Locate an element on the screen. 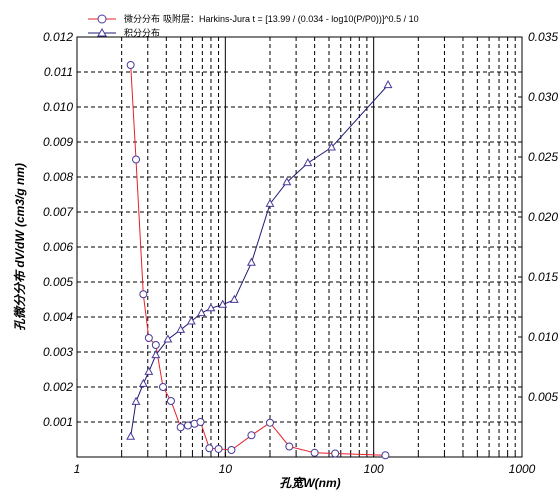  right-axis: 0.005 0.010 0.015 0.020 0.025 0.030 0.035 is located at coordinates (538, 217).